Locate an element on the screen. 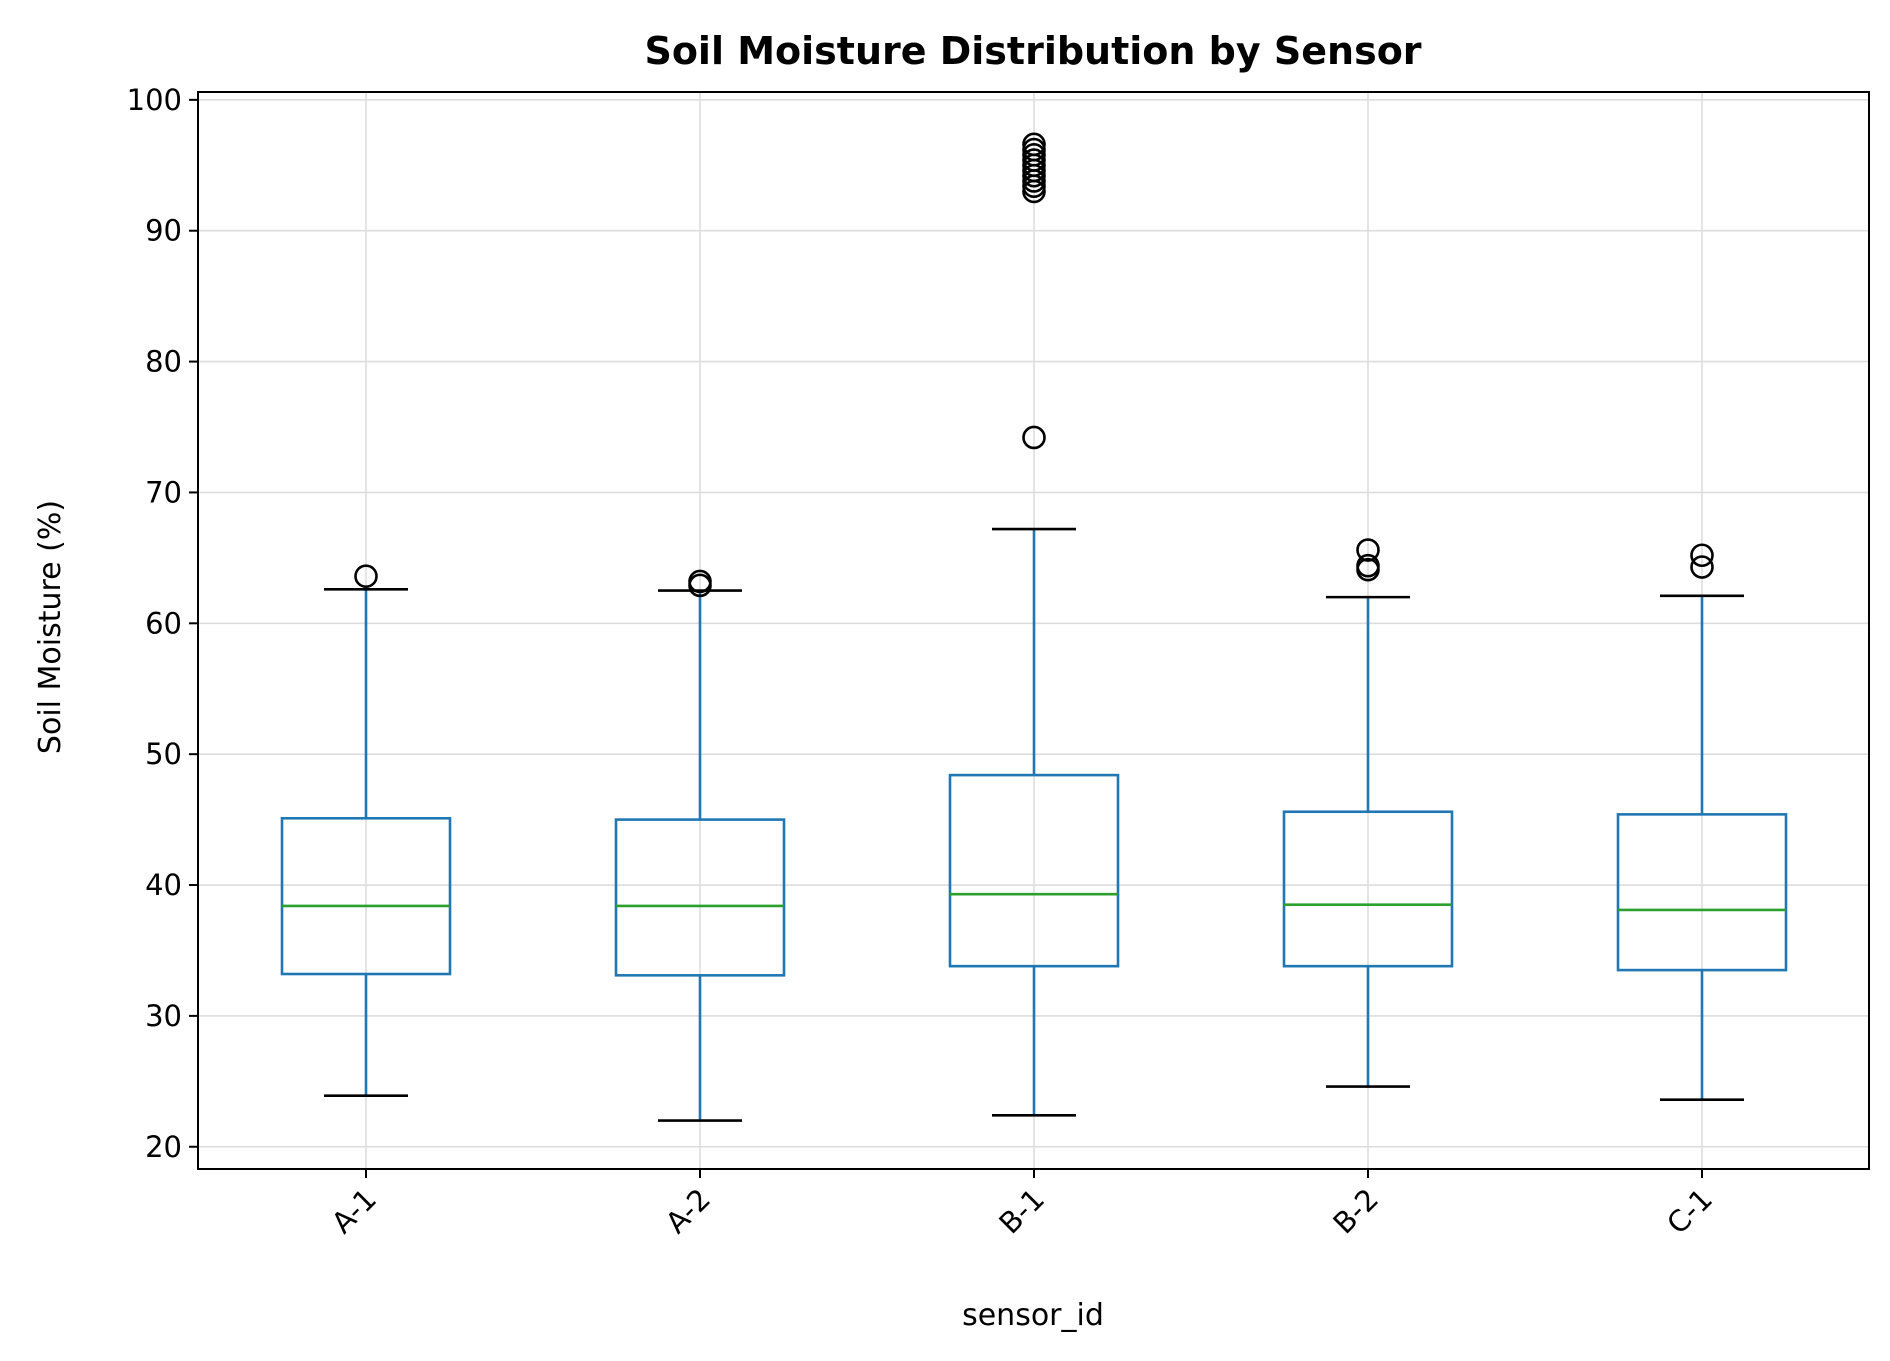 Image resolution: width=1890 pixels, height=1361 pixels. x-tick-label: A-1 is located at coordinates (354, 1211).